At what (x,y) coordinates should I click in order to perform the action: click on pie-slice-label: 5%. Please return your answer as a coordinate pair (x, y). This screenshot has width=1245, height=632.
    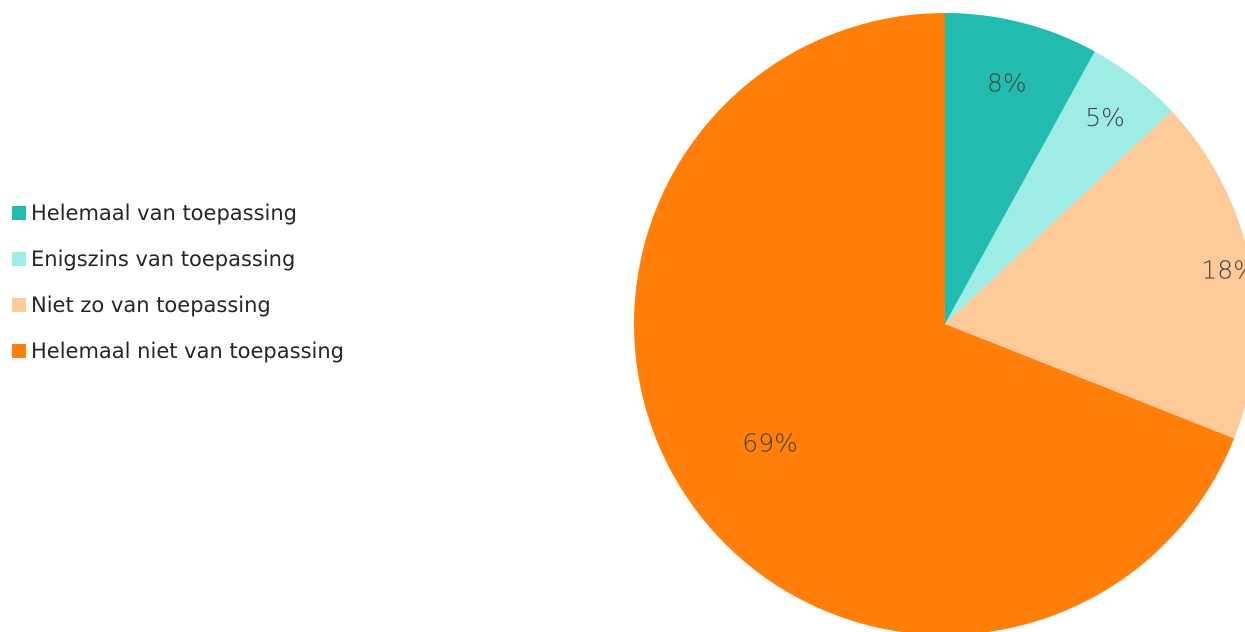
    Looking at the image, I should click on (1105, 117).